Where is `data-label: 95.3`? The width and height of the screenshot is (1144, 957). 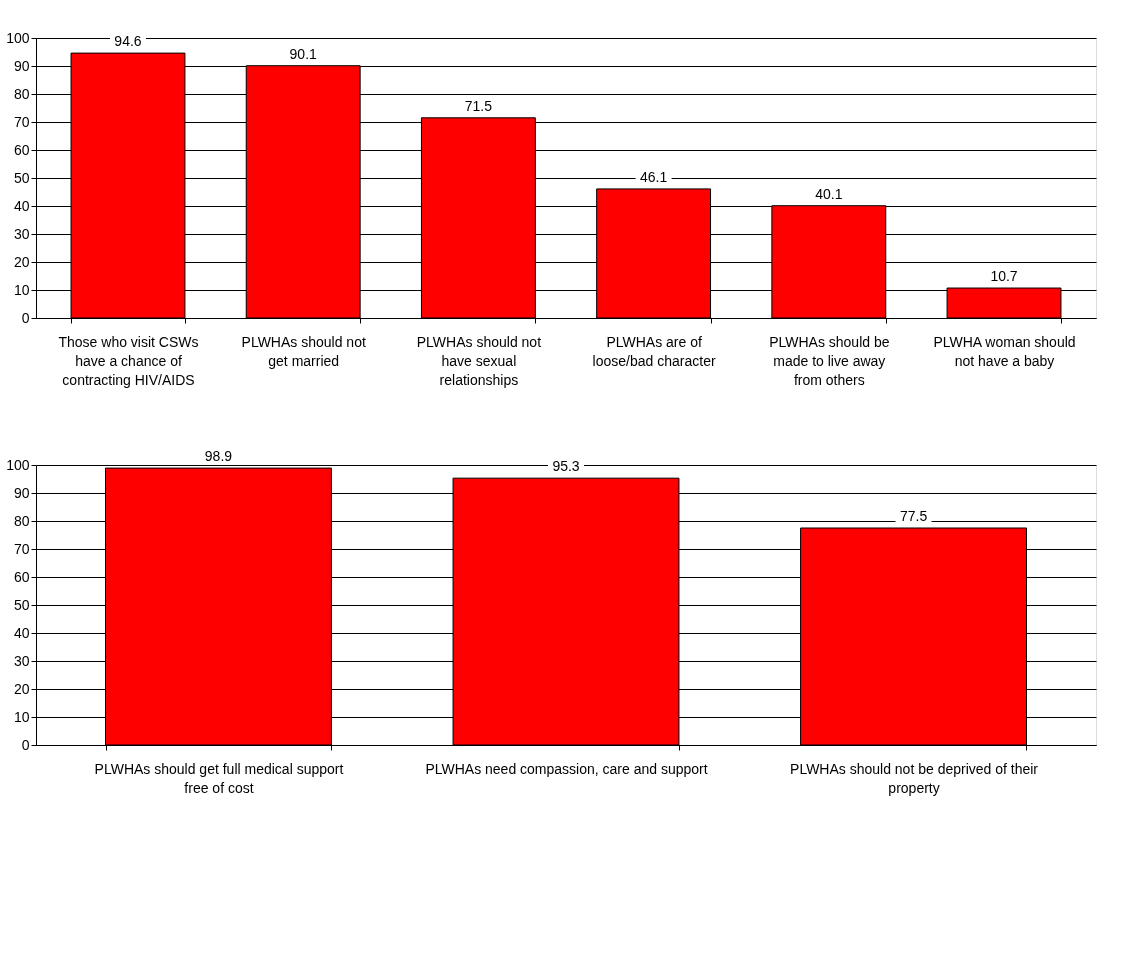
data-label: 95.3 is located at coordinates (566, 466).